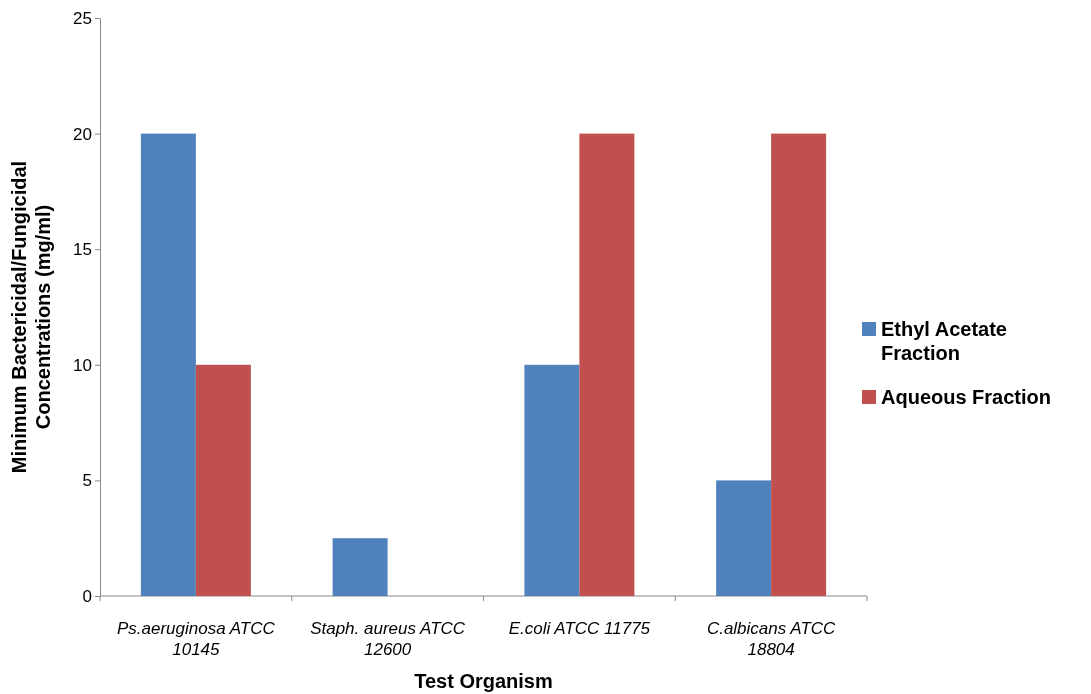 This screenshot has width=1091, height=694. I want to click on y-tick-label: 20, so click(82, 134).